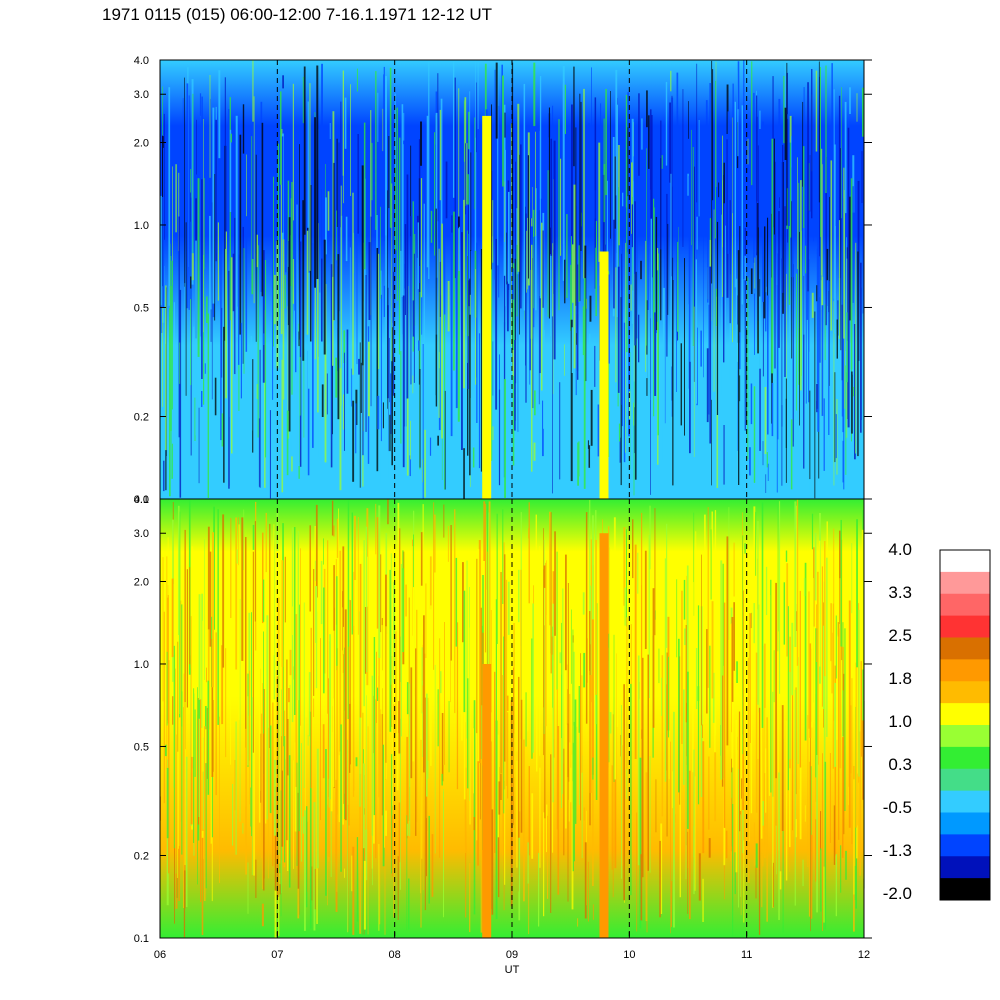  What do you see at coordinates (864, 955) in the screenshot?
I see `x-tick-label: 12` at bounding box center [864, 955].